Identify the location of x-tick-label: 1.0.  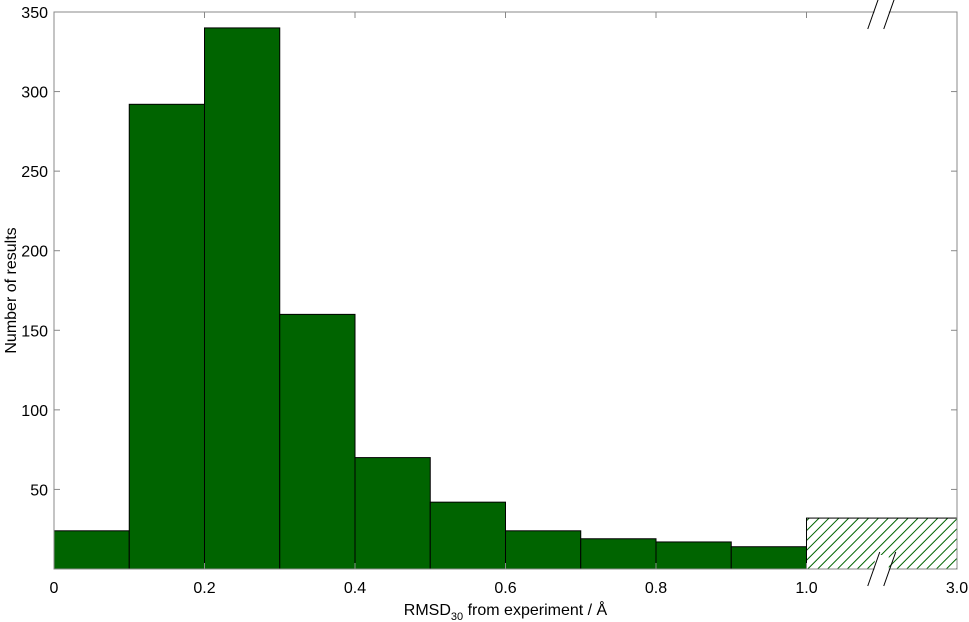
(806, 588).